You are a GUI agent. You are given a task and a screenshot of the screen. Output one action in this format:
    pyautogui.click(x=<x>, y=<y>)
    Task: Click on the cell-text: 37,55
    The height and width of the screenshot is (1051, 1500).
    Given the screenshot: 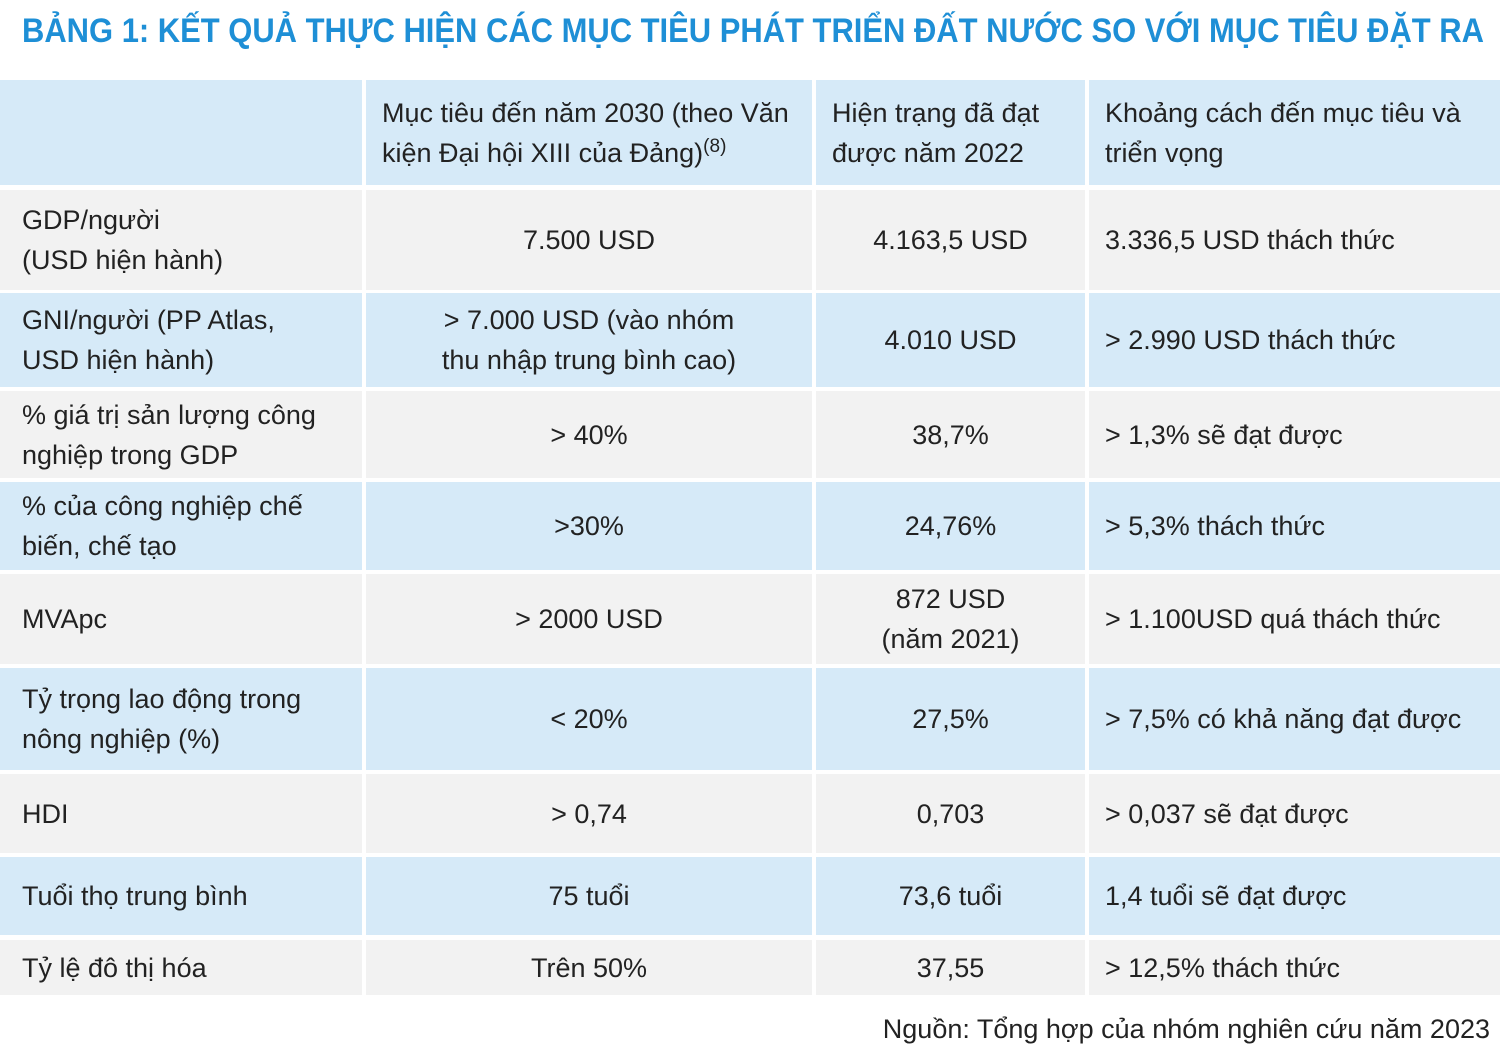 What is the action you would take?
    pyautogui.click(x=950, y=967)
    